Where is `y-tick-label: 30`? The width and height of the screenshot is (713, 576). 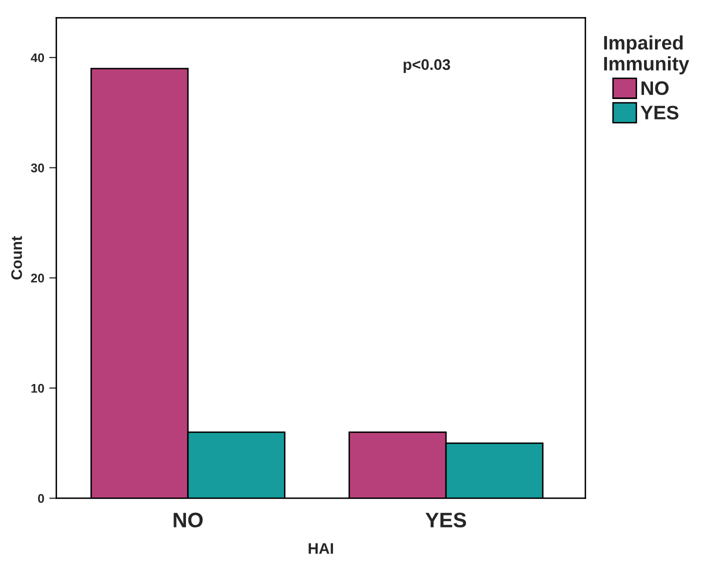
y-tick-label: 30 is located at coordinates (37, 168).